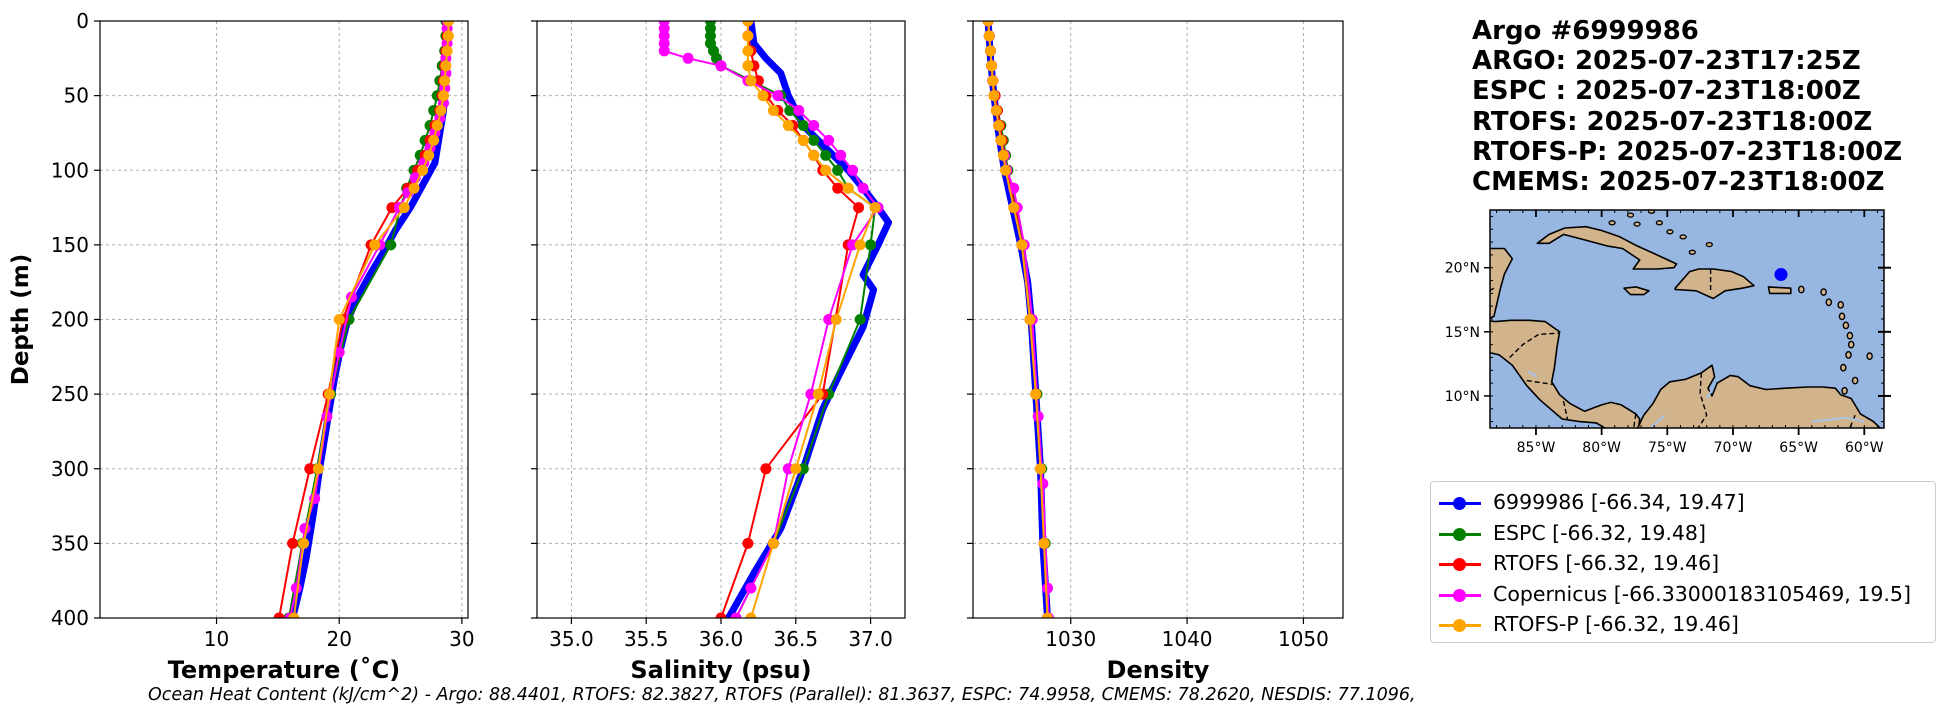 The height and width of the screenshot is (712, 1949). I want to click on legend-item-copernicus: Copernicus [-66.33000183105469, 19.5], so click(1681, 595).